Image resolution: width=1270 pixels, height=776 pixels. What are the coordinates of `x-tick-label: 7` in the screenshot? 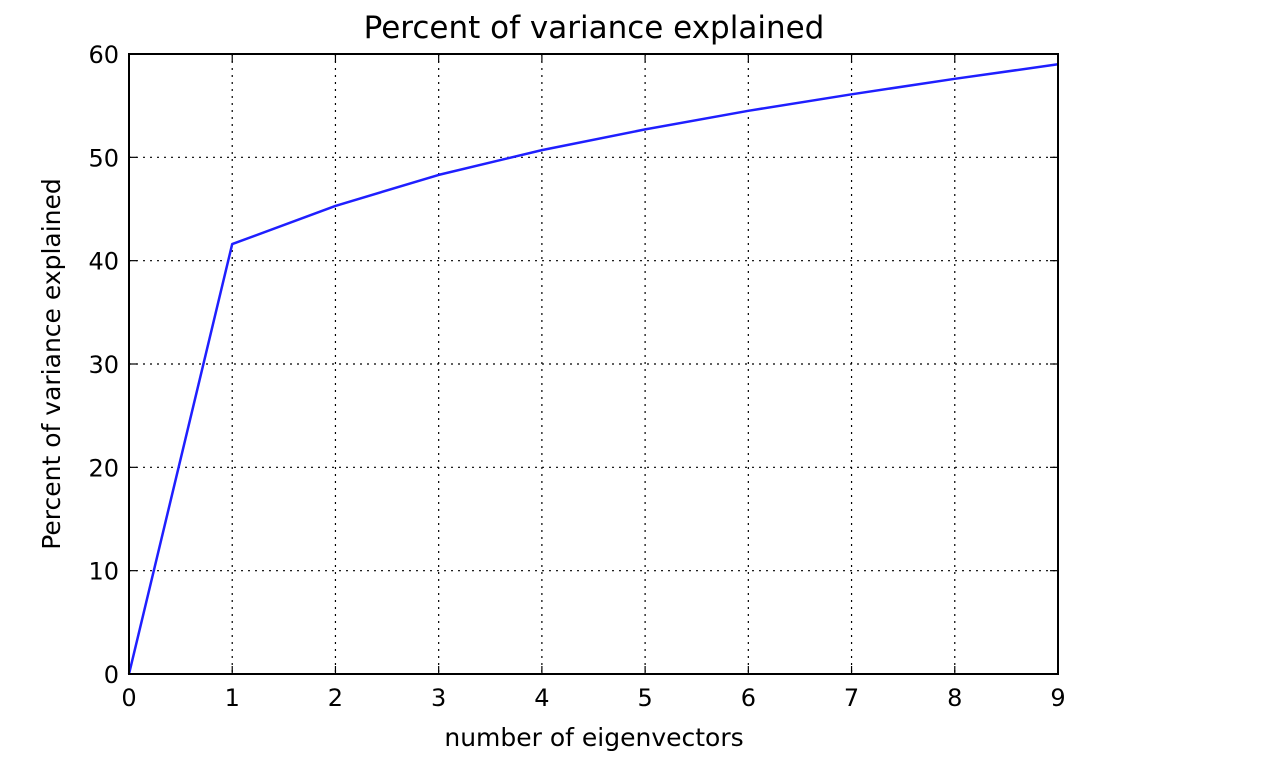 It's located at (851, 698).